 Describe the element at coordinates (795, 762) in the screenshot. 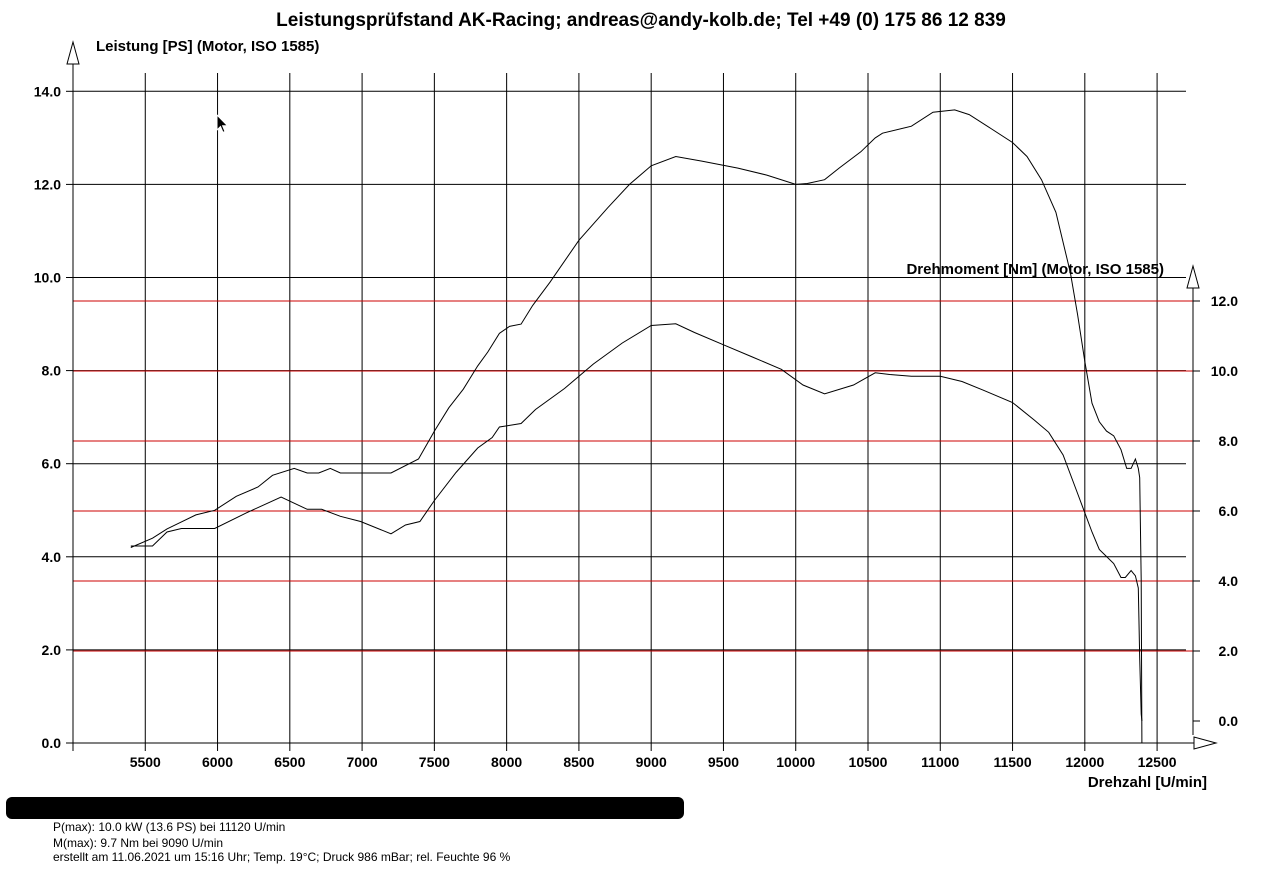

I see `x-tick-label: 10000` at that location.